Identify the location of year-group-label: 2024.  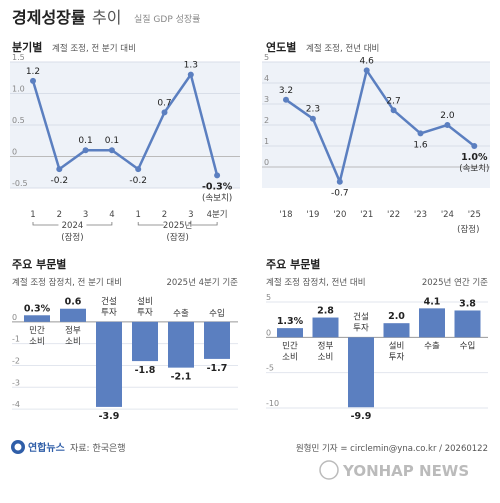
(73, 226).